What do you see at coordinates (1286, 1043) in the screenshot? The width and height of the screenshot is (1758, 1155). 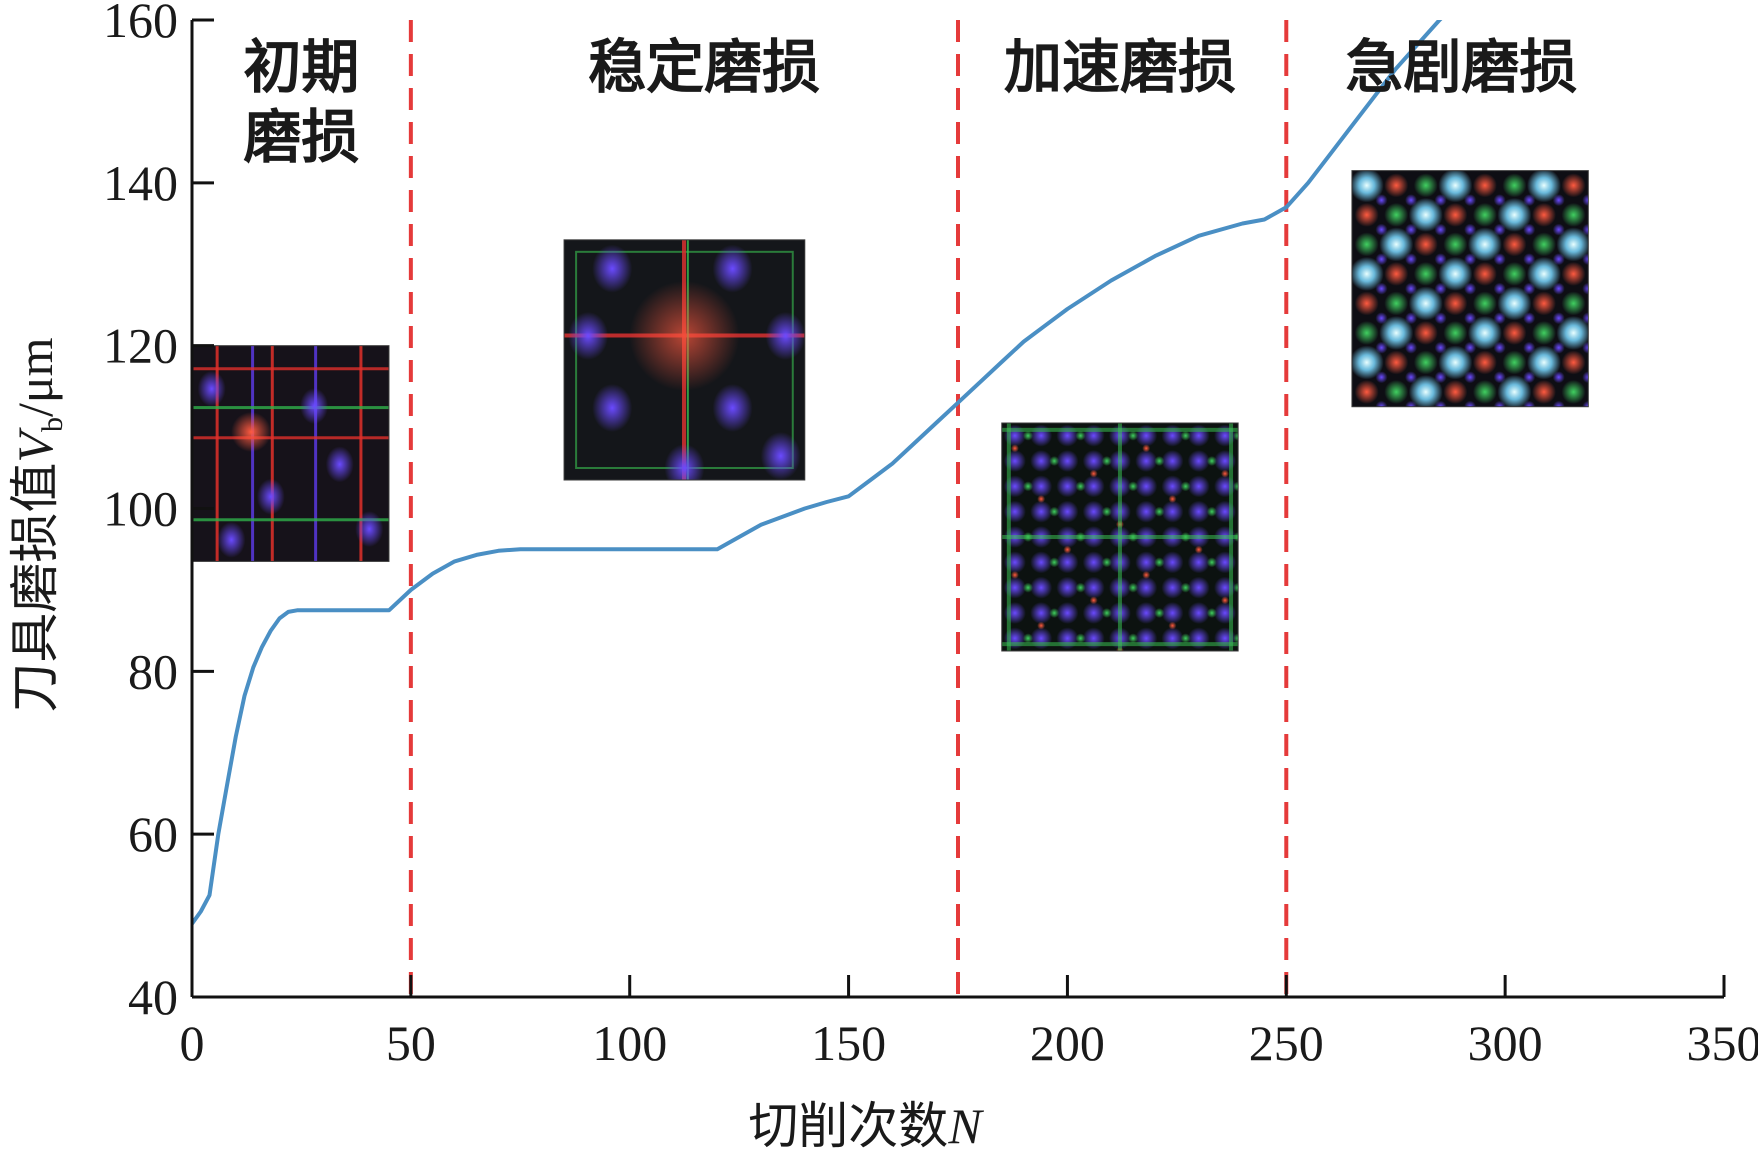 I see `x-tick-label: 250` at bounding box center [1286, 1043].